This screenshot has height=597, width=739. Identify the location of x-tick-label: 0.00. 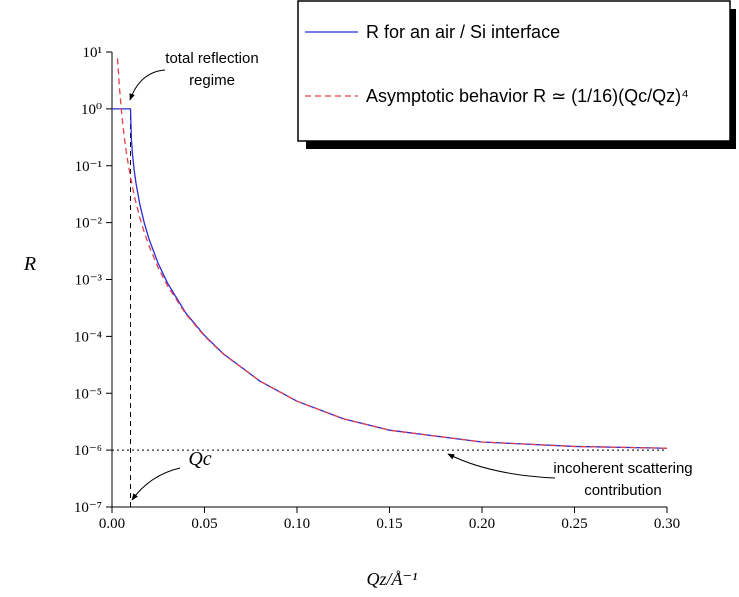
(112, 524).